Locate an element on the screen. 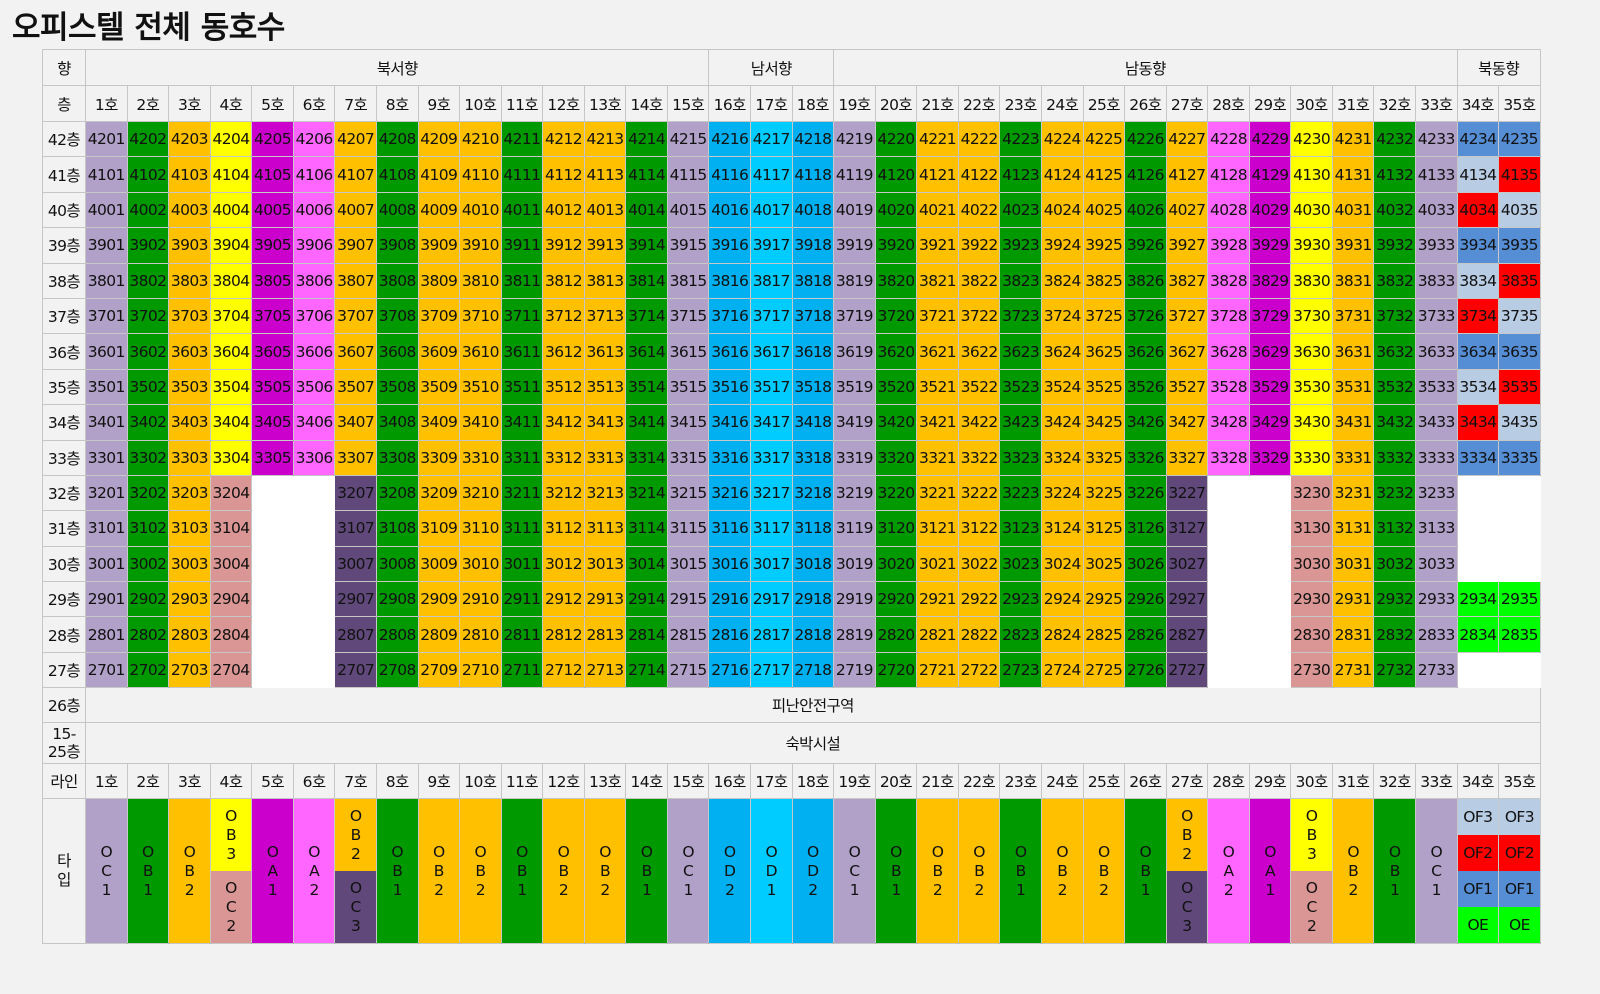  unit-cell: 3101 is located at coordinates (106, 528).